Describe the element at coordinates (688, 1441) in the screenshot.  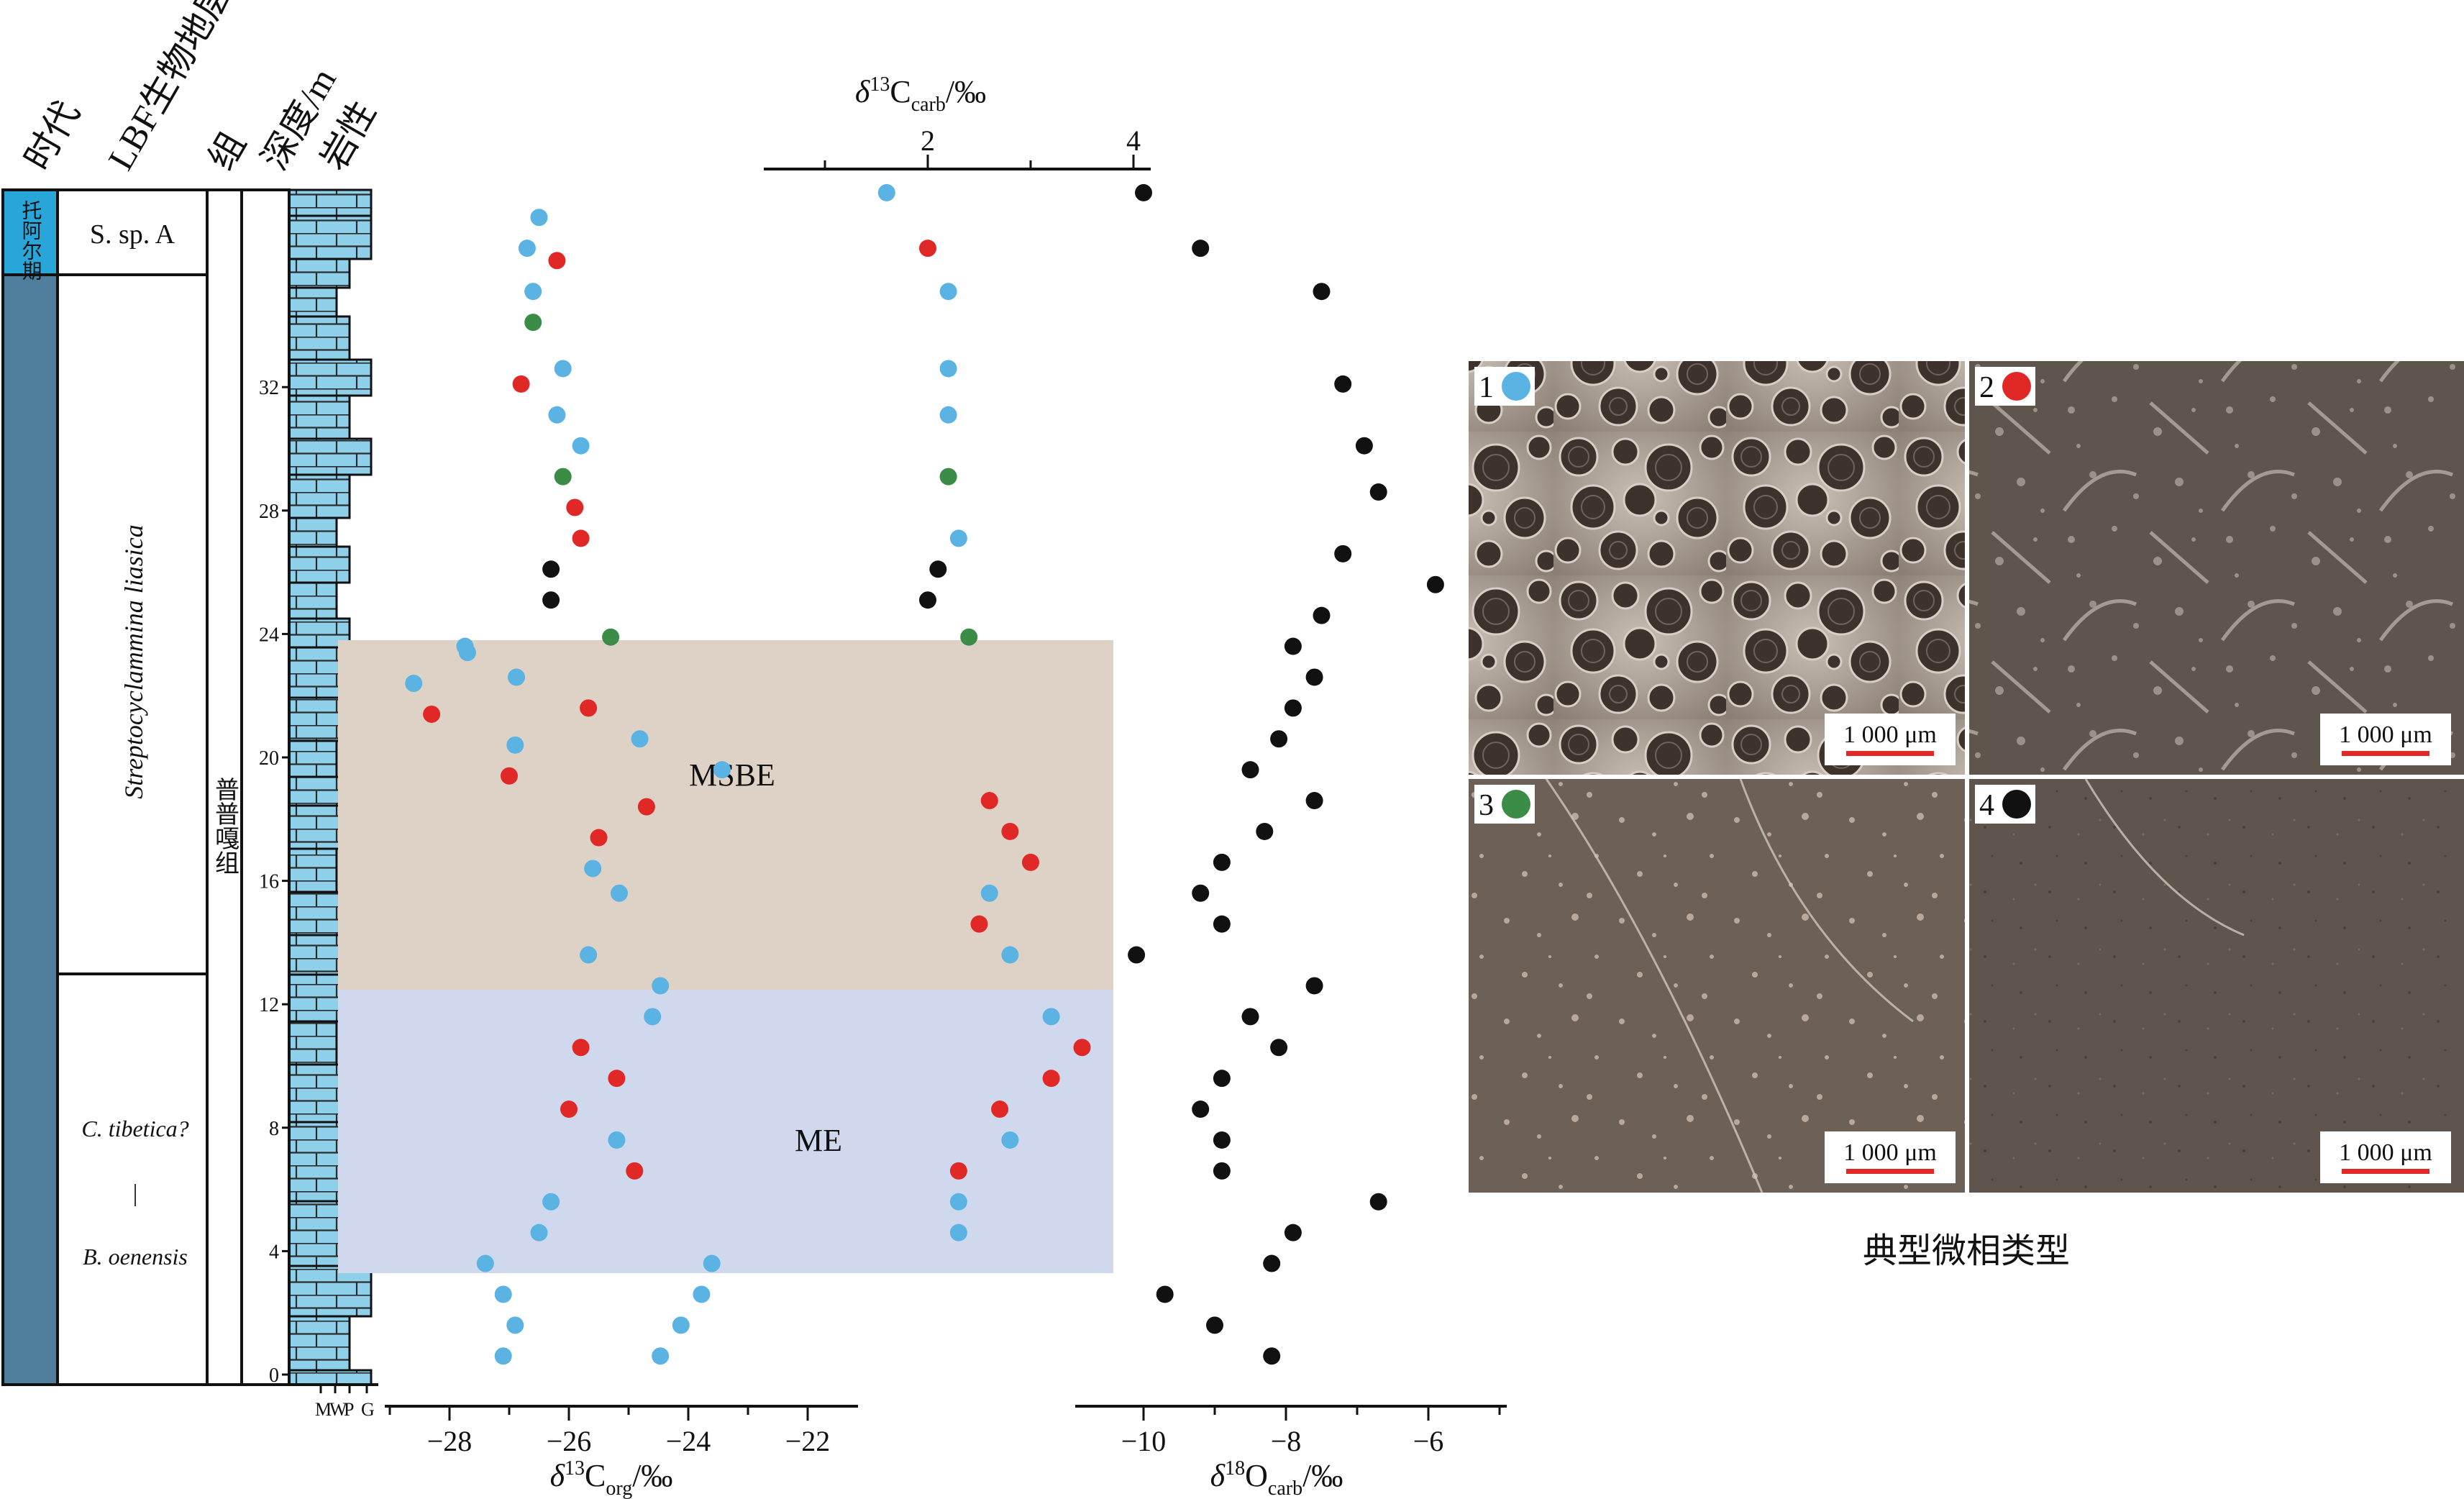
I see `axis-tick-label: −24` at that location.